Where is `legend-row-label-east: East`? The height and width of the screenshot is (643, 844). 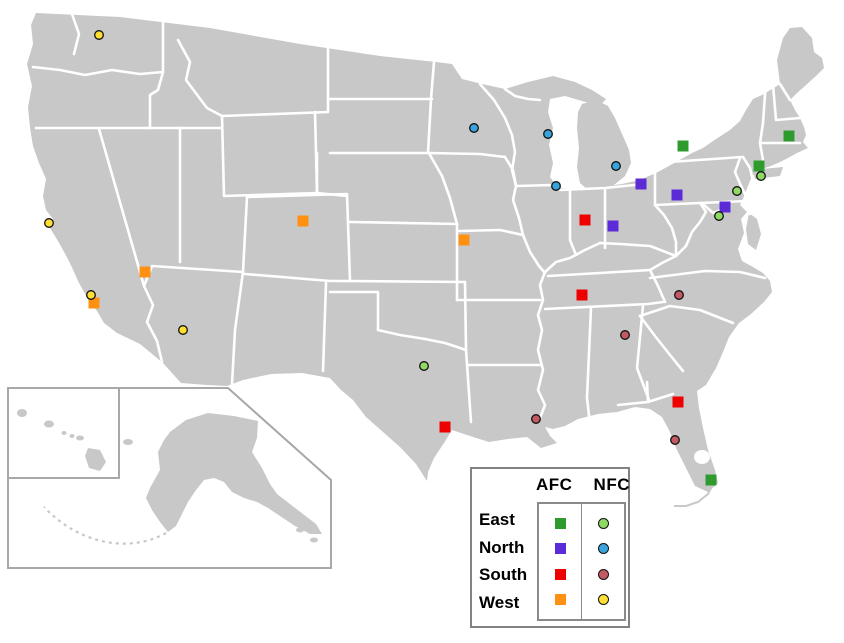
legend-row-label-east: East is located at coordinates (497, 519).